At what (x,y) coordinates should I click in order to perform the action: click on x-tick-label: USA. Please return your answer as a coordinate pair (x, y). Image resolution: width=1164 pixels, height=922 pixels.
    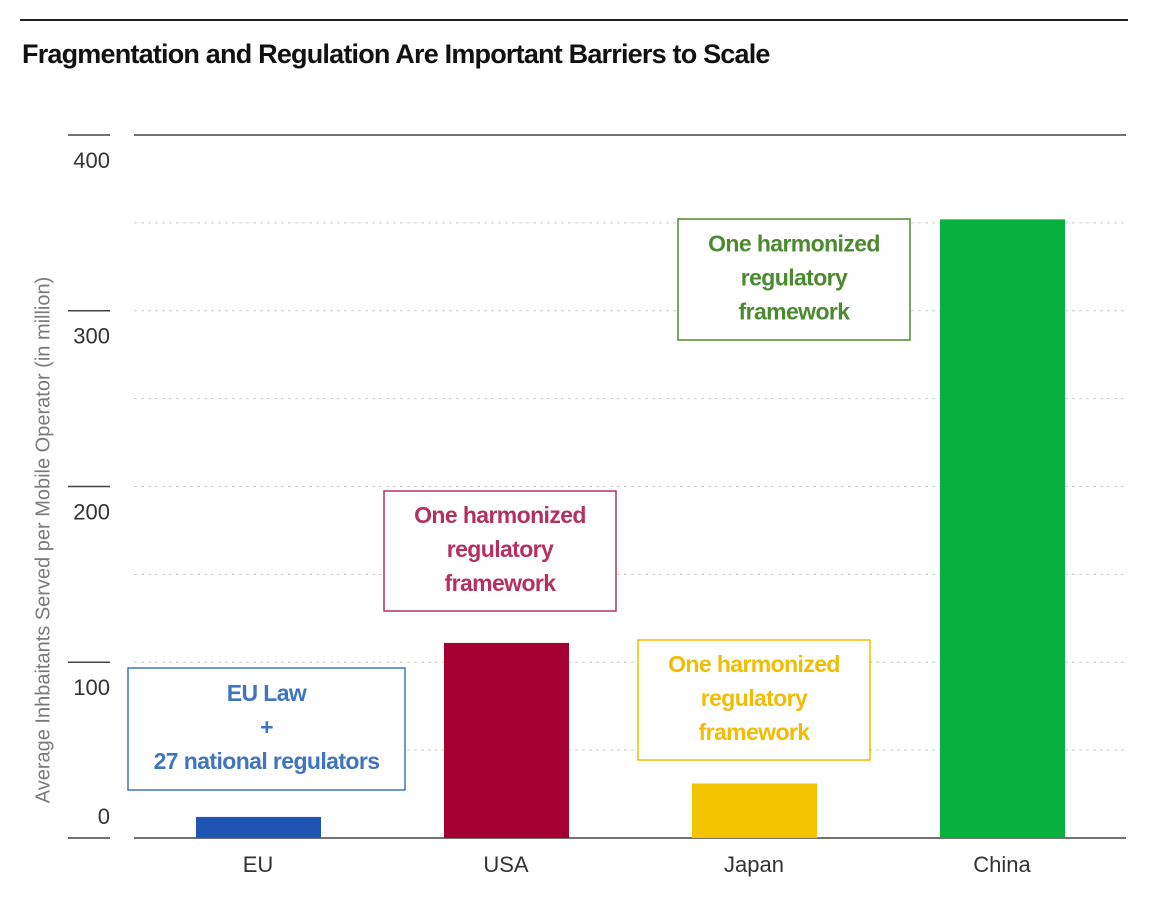
    Looking at the image, I should click on (506, 864).